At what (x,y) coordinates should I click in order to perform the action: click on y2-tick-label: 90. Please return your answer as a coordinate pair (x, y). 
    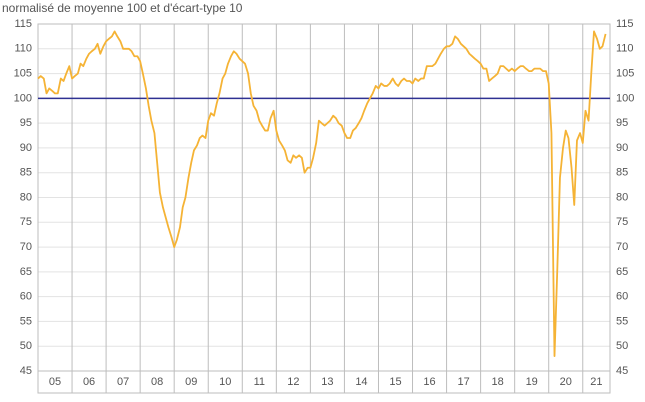
    Looking at the image, I should click on (622, 148).